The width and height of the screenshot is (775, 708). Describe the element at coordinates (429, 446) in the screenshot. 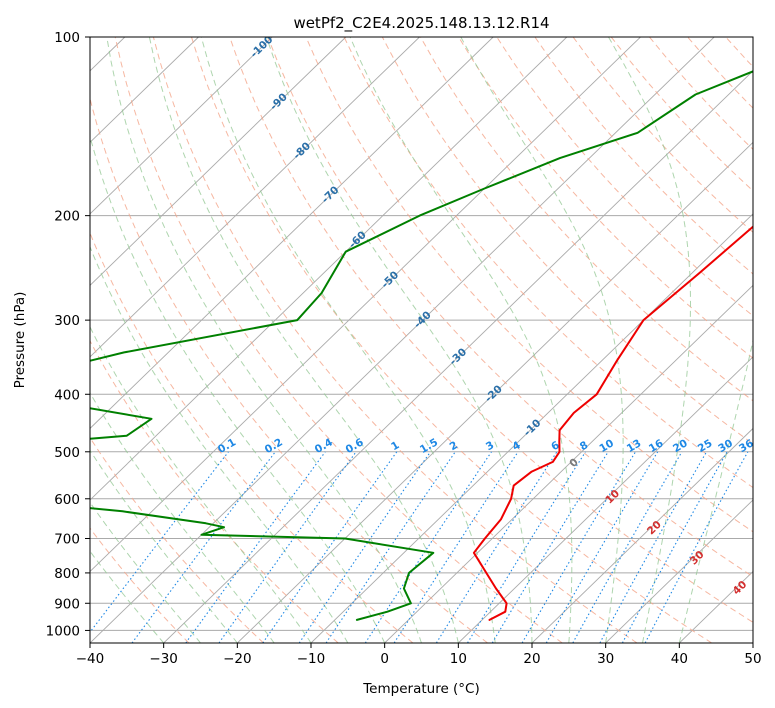

I see `mixing-ratio-label: 1.5` at that location.